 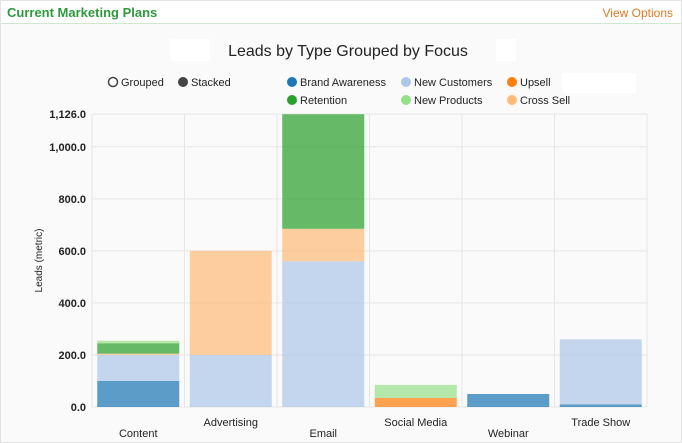 I want to click on y-tick-label: 200.0, so click(x=72, y=356).